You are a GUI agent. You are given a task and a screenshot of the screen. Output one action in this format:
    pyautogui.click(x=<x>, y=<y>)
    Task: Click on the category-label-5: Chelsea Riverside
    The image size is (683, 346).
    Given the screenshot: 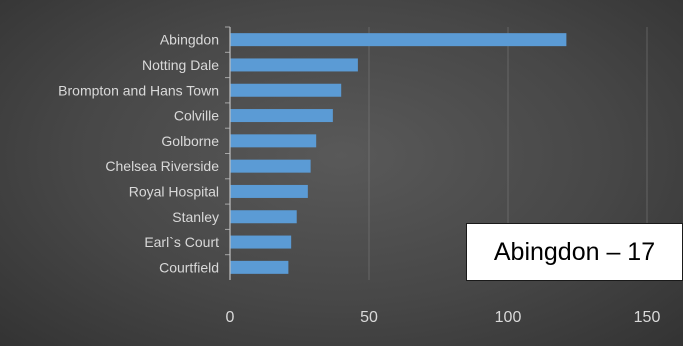 What is the action you would take?
    pyautogui.click(x=162, y=166)
    